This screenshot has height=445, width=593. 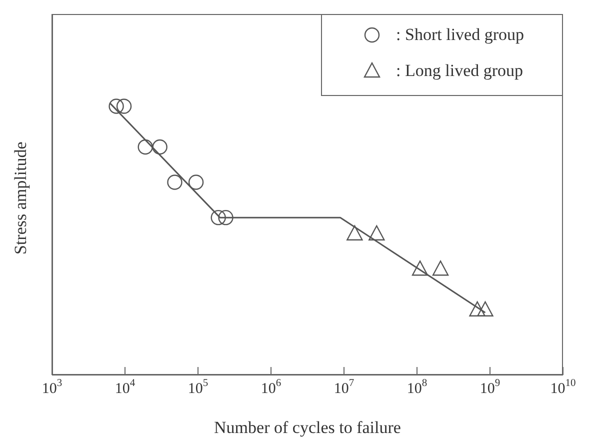 What do you see at coordinates (490, 387) in the screenshot?
I see `x-tick-label: 10$^{9}$` at bounding box center [490, 387].